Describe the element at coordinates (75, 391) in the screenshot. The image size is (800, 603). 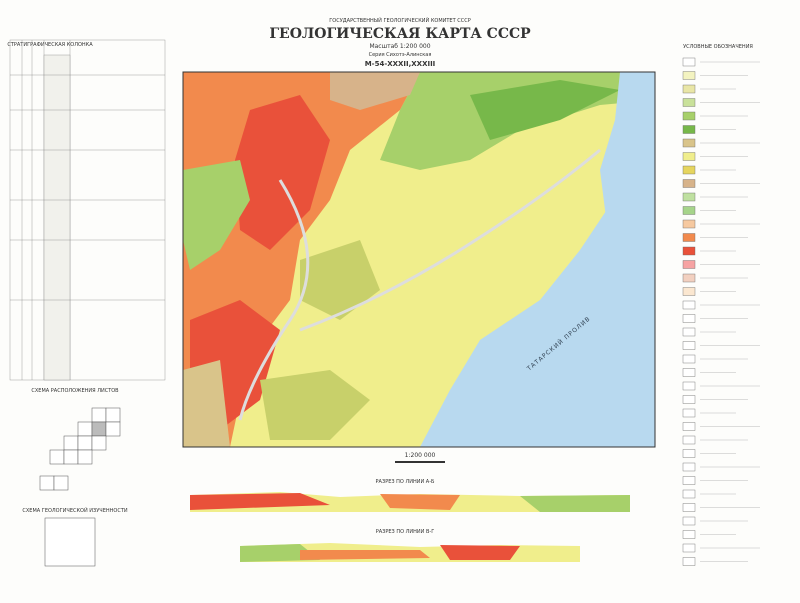
I see `scheme-sheets-title: СХЕМА РАСПОЛОЖЕНИЯ ЛИСТОВ` at that location.